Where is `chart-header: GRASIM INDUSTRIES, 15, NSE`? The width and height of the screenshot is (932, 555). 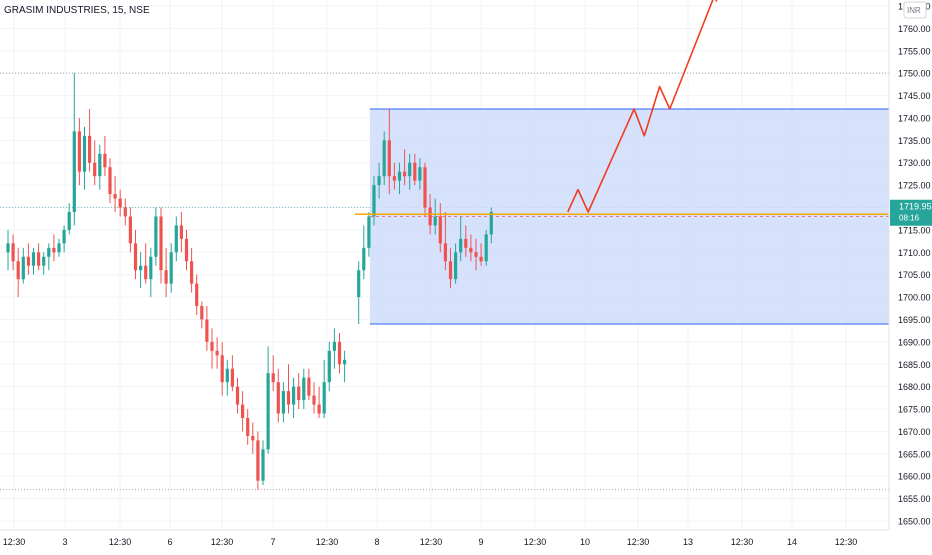
chart-header: GRASIM INDUSTRIES, 15, NSE is located at coordinates (77, 10).